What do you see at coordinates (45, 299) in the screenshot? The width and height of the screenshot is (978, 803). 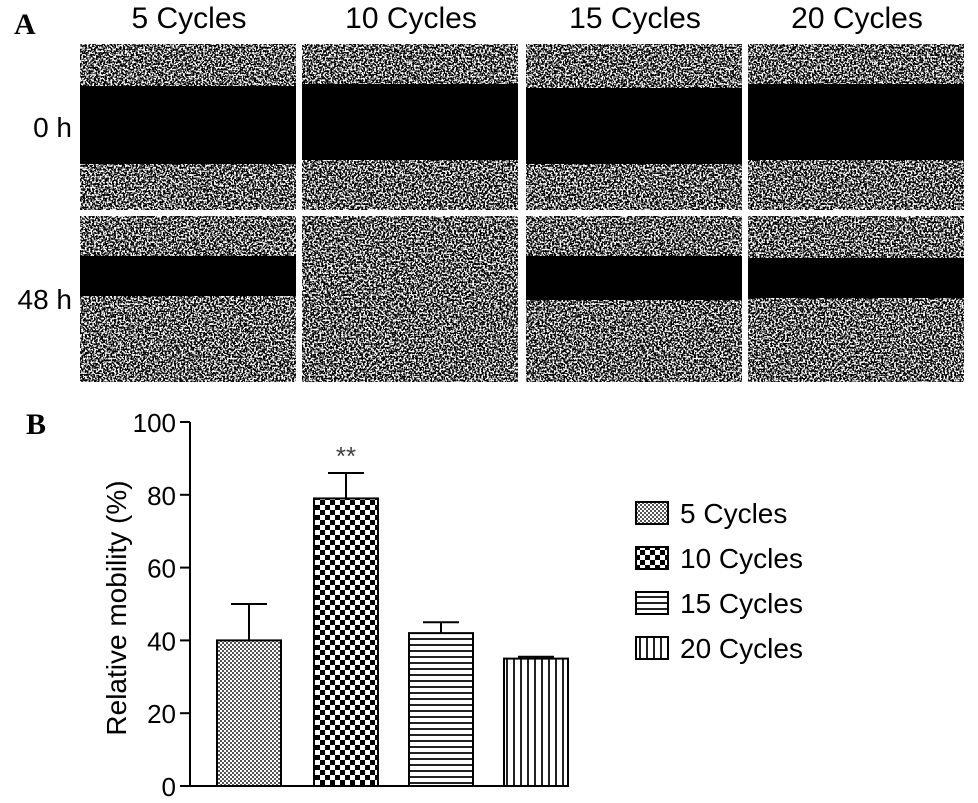 I see `row-header-48h: 48 h` at bounding box center [45, 299].